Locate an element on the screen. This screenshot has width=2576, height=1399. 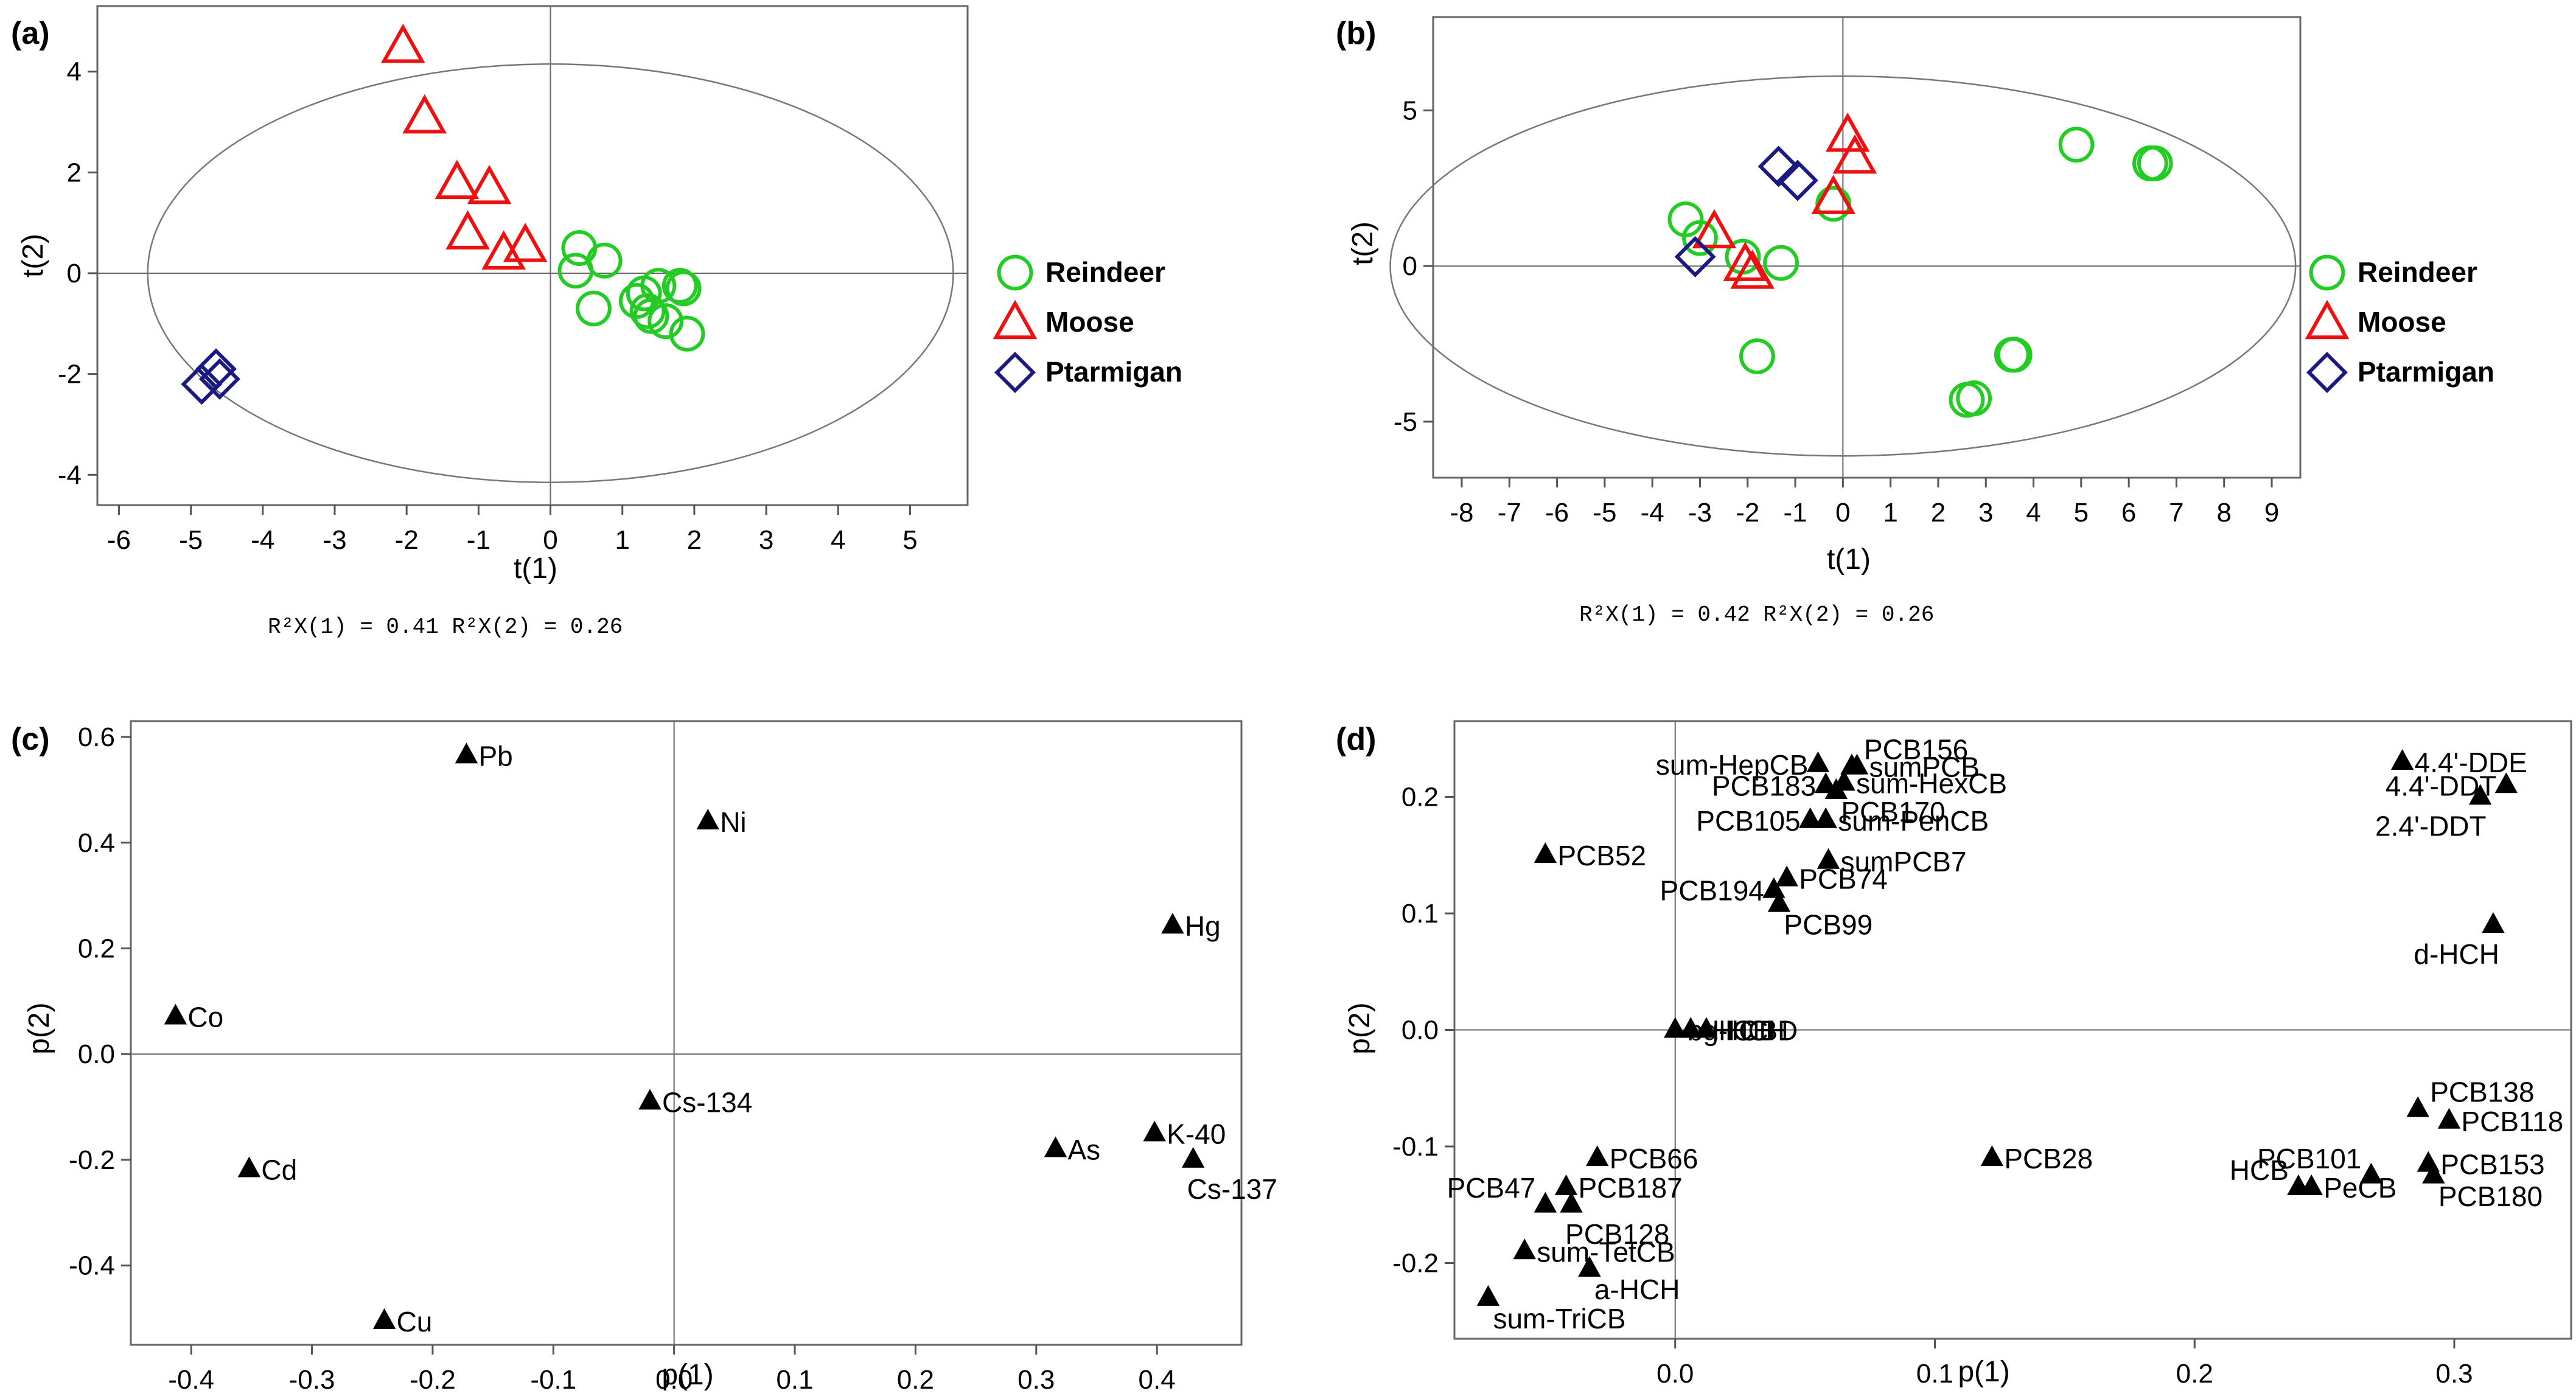
x-axis-title: t(1) is located at coordinates (535, 569).